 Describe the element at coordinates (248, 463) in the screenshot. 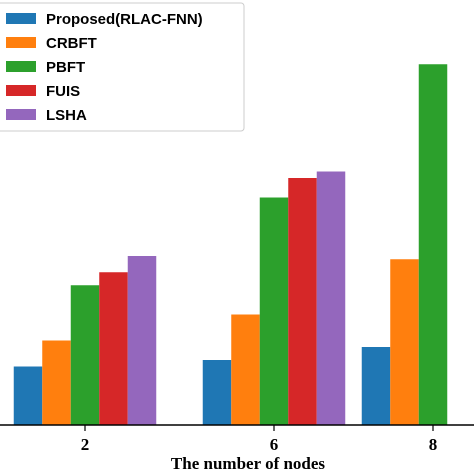

I see `x-axis-title: The number of nodes` at that location.